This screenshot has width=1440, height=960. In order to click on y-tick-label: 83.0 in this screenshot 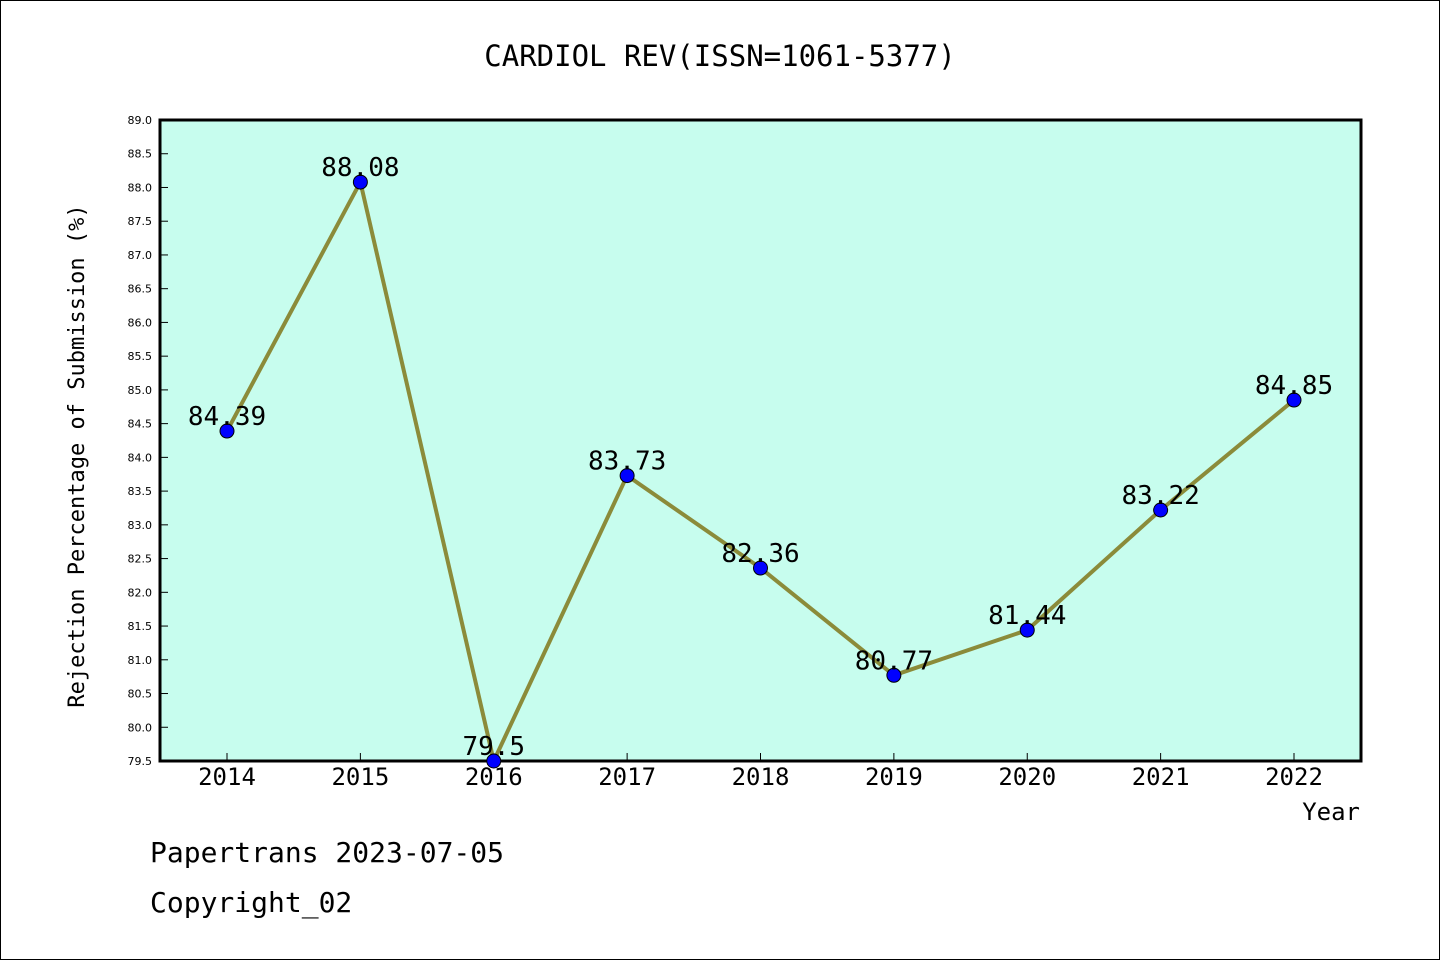, I will do `click(140, 525)`.